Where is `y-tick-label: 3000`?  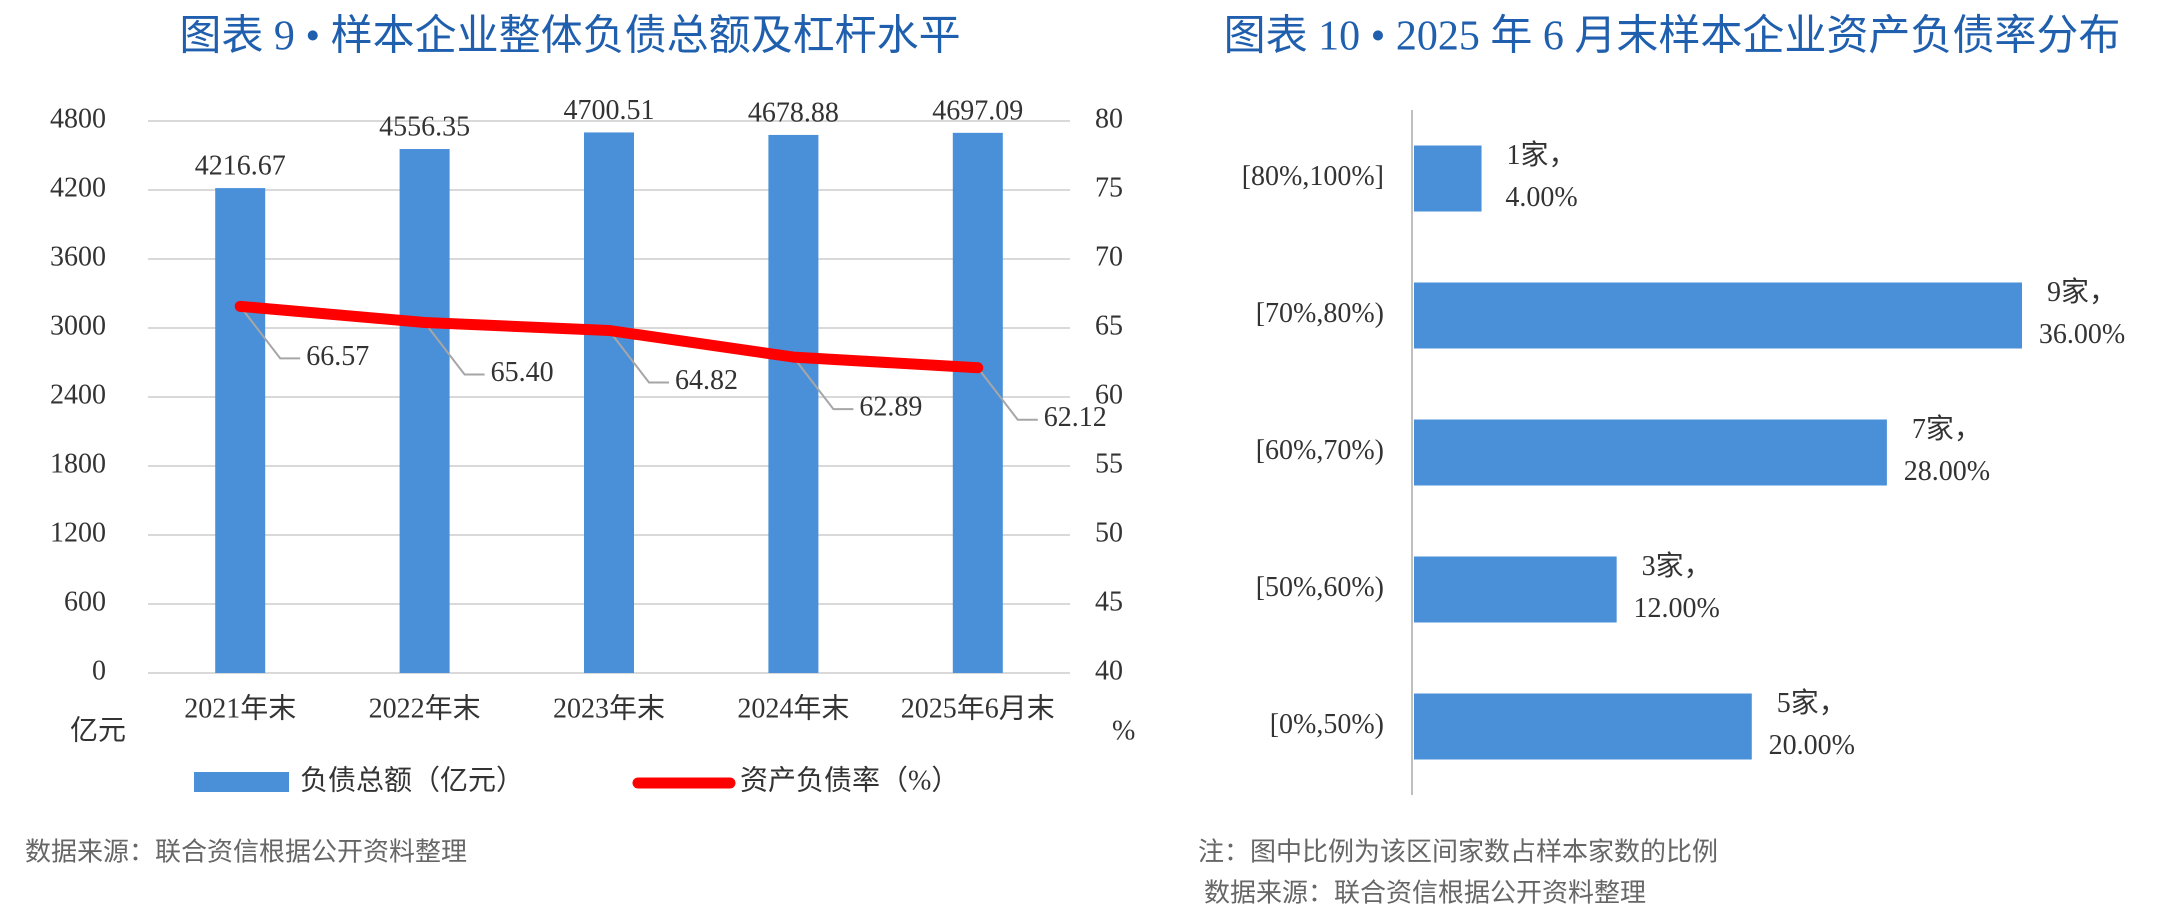
y-tick-label: 3000 is located at coordinates (78, 325).